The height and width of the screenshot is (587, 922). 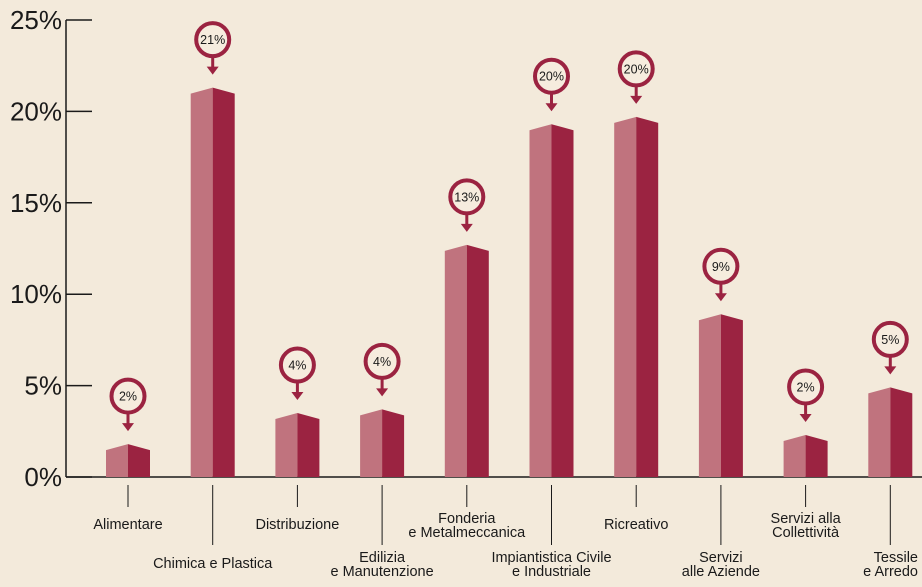 I want to click on y-tick-label: 20%, so click(x=36, y=111).